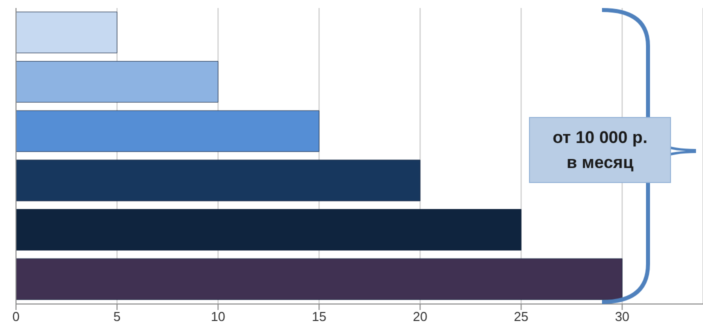 This screenshot has width=703, height=330. What do you see at coordinates (600, 150) in the screenshot?
I see `annotation: от 10 000 р. в месяц` at bounding box center [600, 150].